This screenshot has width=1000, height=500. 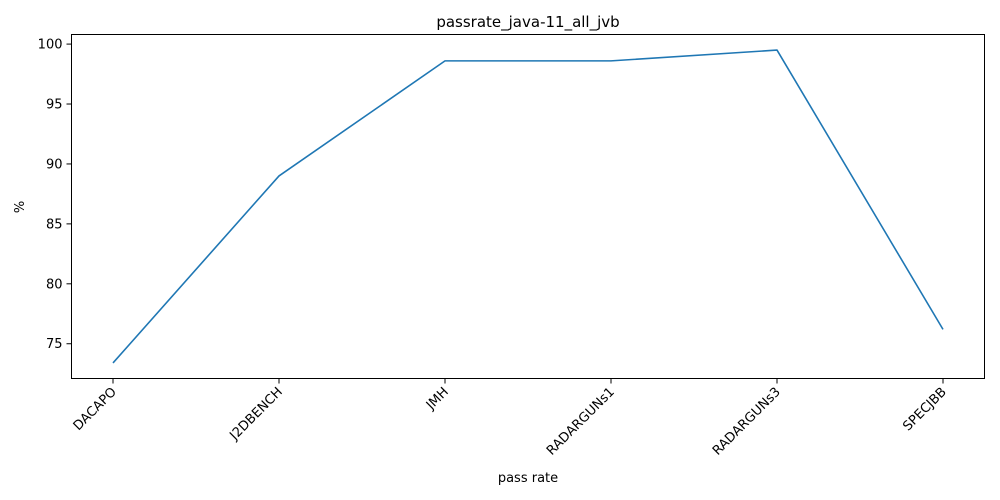 What do you see at coordinates (747, 422) in the screenshot?
I see `x-tick-label: RADARGUNs3` at bounding box center [747, 422].